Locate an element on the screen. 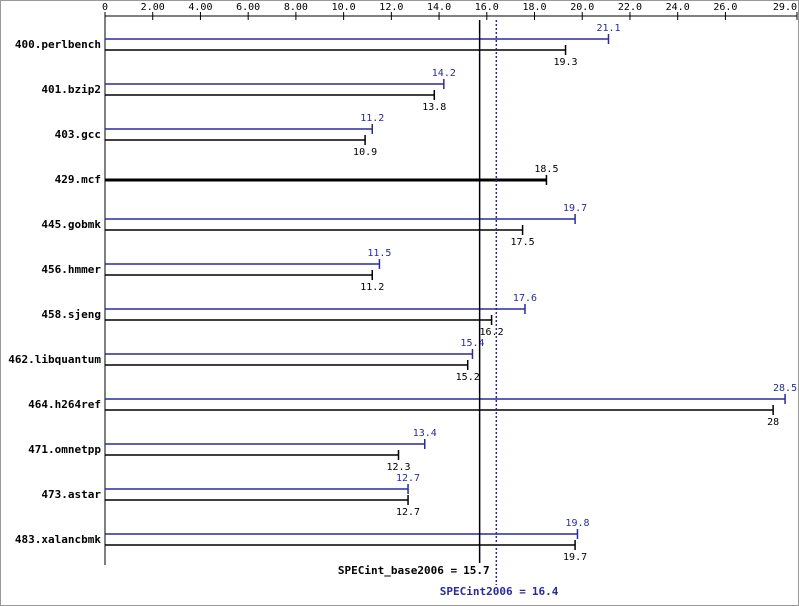  x-tick-label: 0 is located at coordinates (105, 7).